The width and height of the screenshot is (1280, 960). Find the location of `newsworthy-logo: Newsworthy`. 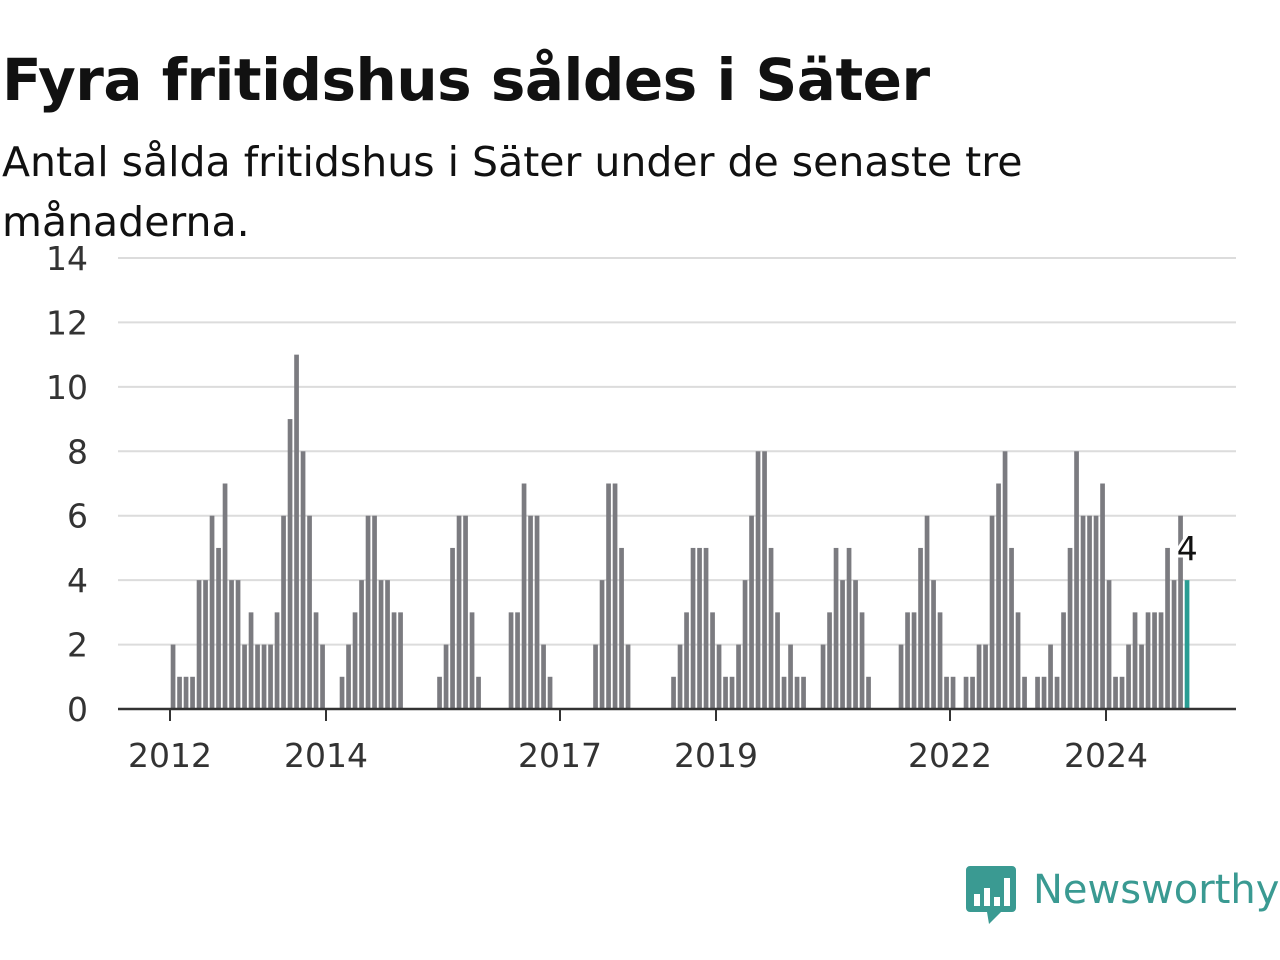

newsworthy-logo: Newsworthy is located at coordinates (1122, 894).